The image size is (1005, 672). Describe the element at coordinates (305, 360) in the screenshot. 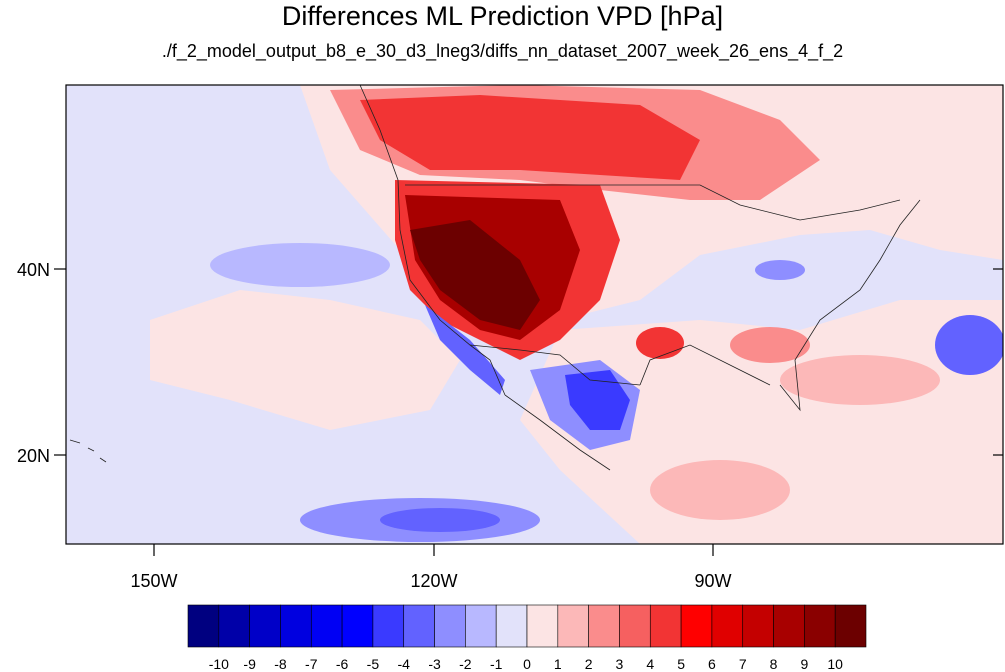

I see `region-pacific-warm-band` at that location.